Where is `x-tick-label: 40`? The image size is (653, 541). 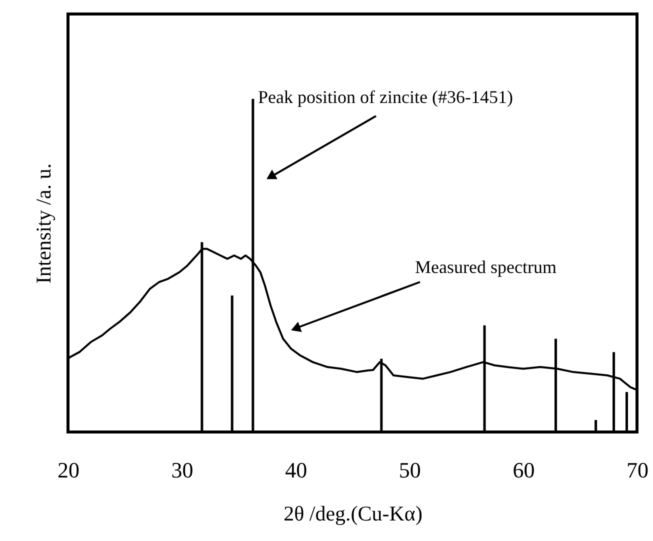
x-tick-label: 40 is located at coordinates (296, 470).